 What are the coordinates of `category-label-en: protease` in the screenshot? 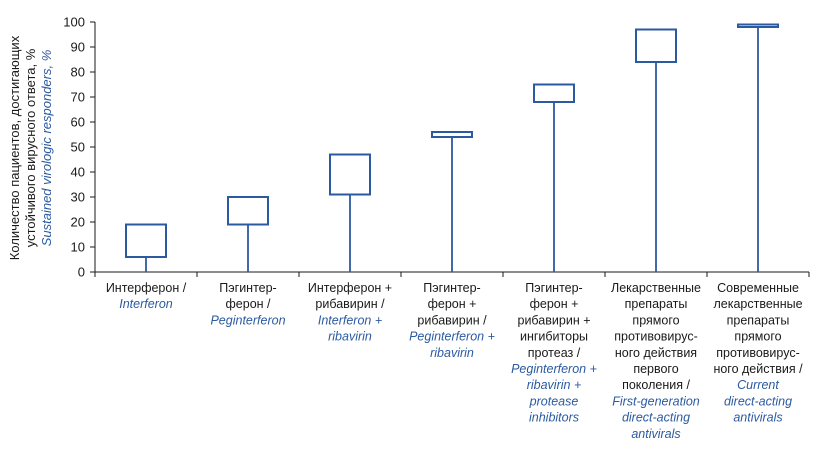 It's located at (554, 401).